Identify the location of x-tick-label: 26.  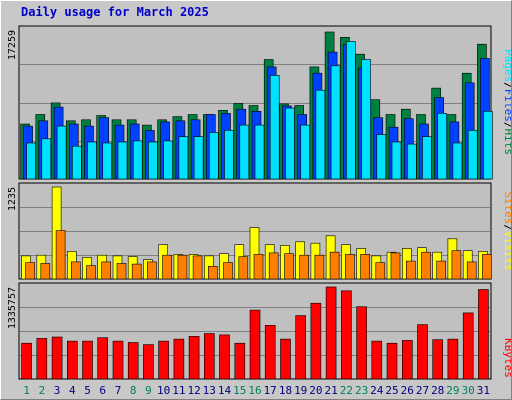
(407, 390).